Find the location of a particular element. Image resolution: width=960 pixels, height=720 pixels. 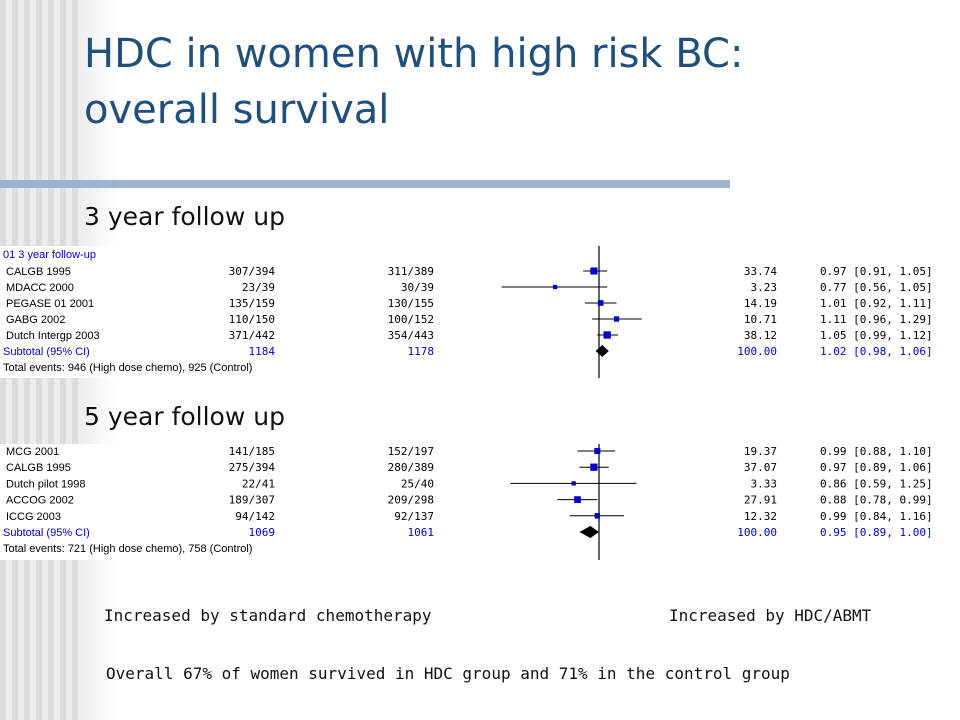

hdc-events: 22/41 is located at coordinates (258, 483).